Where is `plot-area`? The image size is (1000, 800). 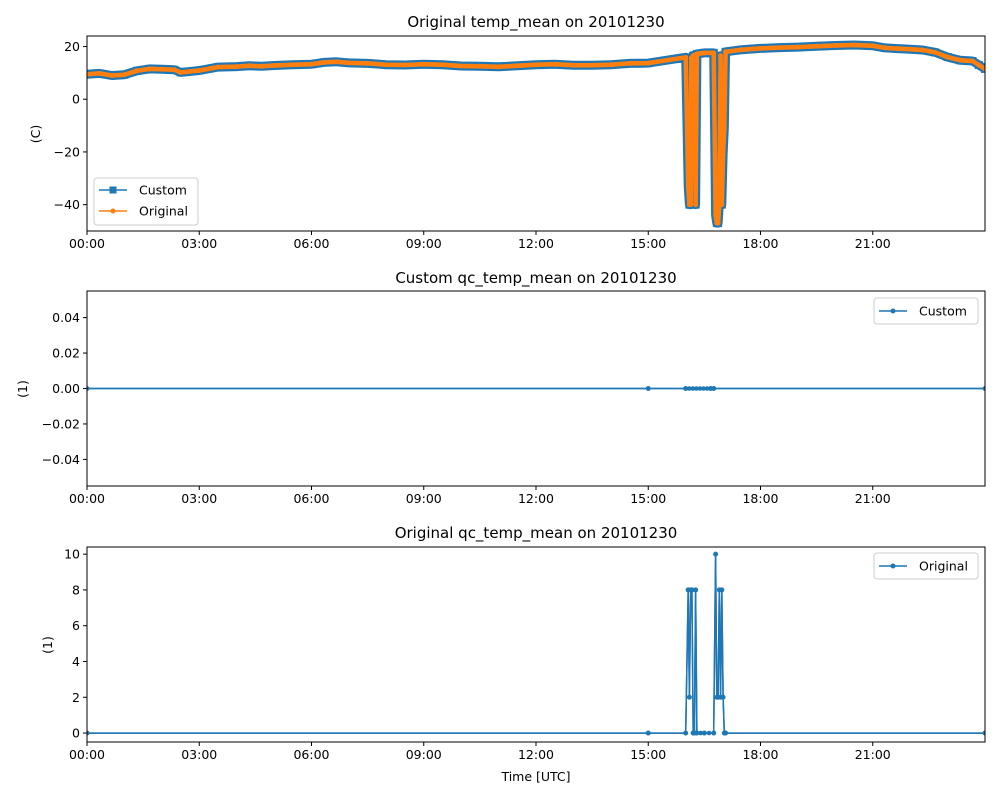 plot-area is located at coordinates (536, 388).